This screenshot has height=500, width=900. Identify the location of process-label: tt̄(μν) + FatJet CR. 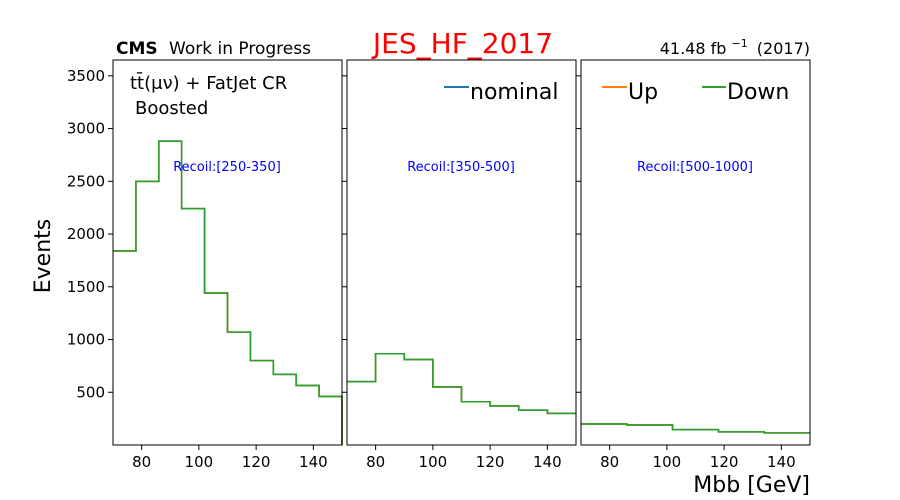
(208, 83).